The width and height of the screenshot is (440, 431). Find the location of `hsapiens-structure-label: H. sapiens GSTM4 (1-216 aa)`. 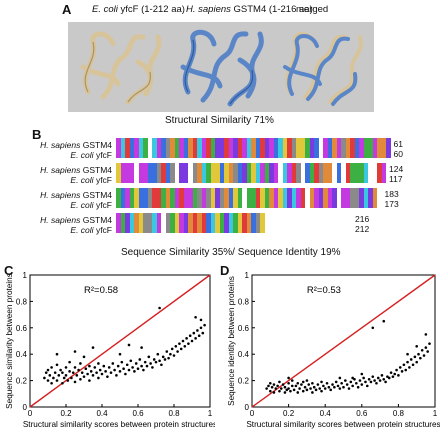

hsapiens-structure-label: H. sapiens GSTM4 (1-216 aa) is located at coordinates (249, 9).